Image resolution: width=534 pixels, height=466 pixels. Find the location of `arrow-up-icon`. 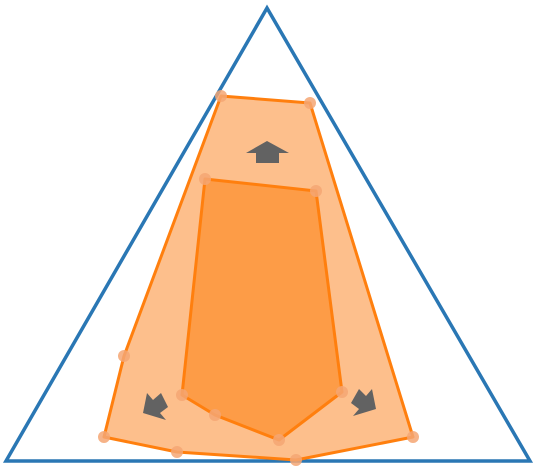

arrow-up-icon is located at coordinates (267, 152).